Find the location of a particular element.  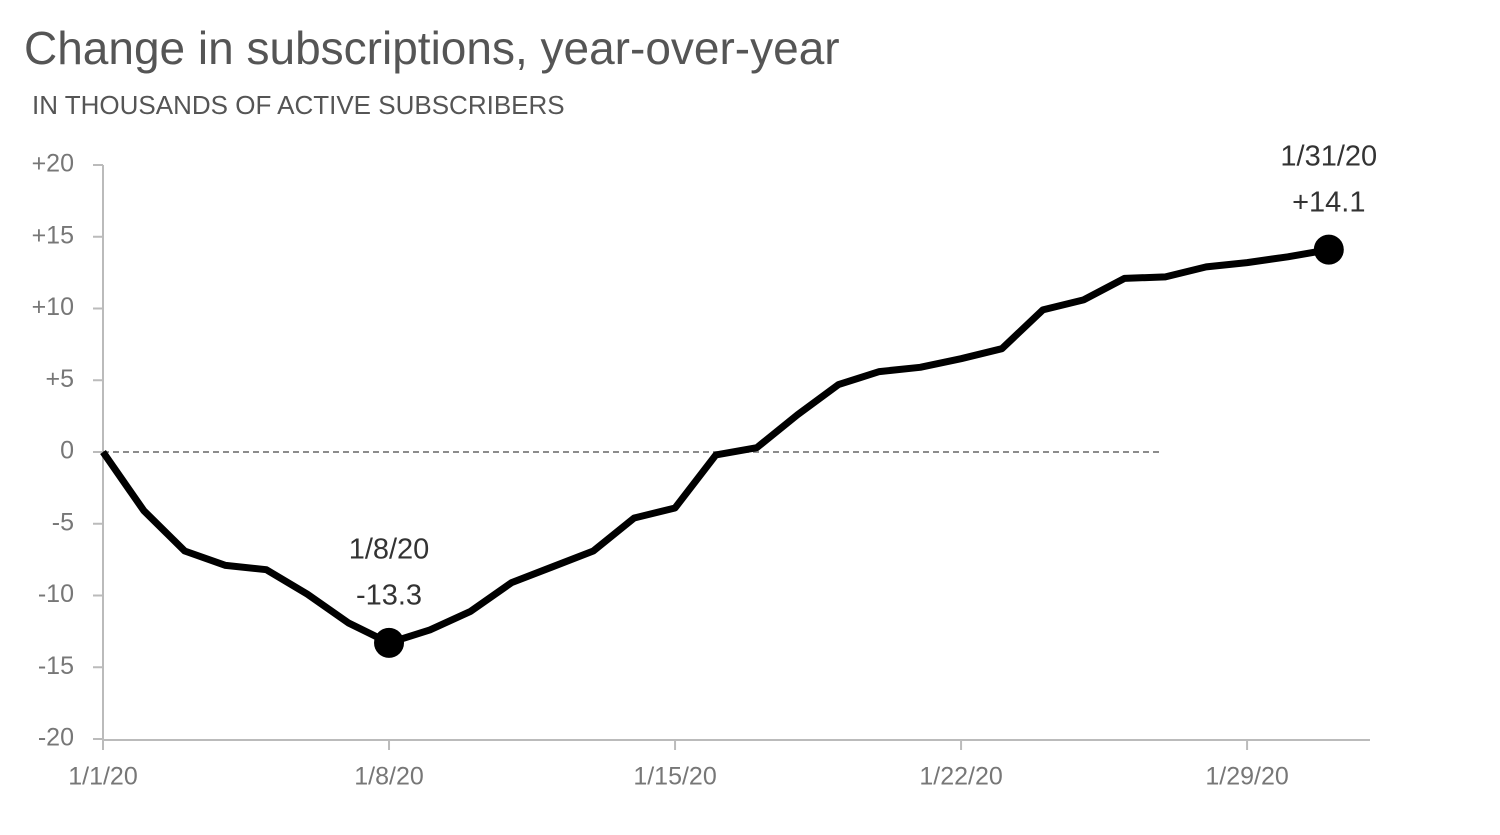

annotation-value: +14.1 is located at coordinates (1328, 202).